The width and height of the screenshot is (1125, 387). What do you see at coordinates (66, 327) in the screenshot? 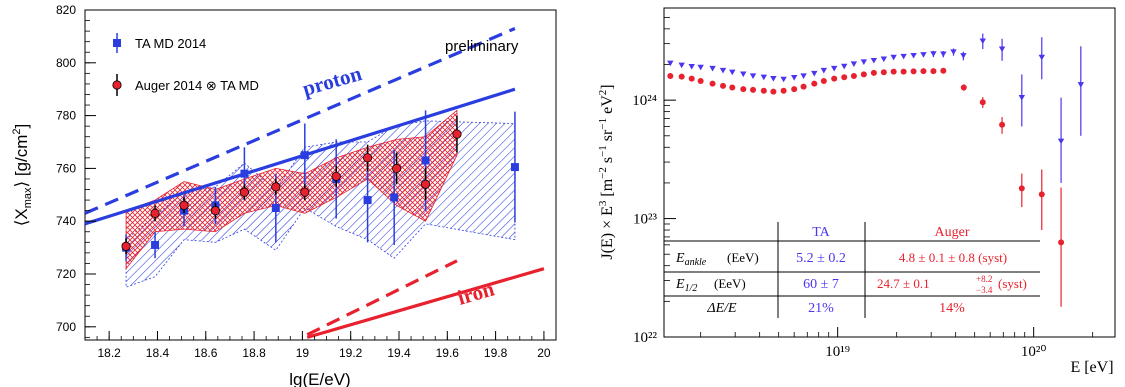
I see `y-tick-label: 700` at bounding box center [66, 327].